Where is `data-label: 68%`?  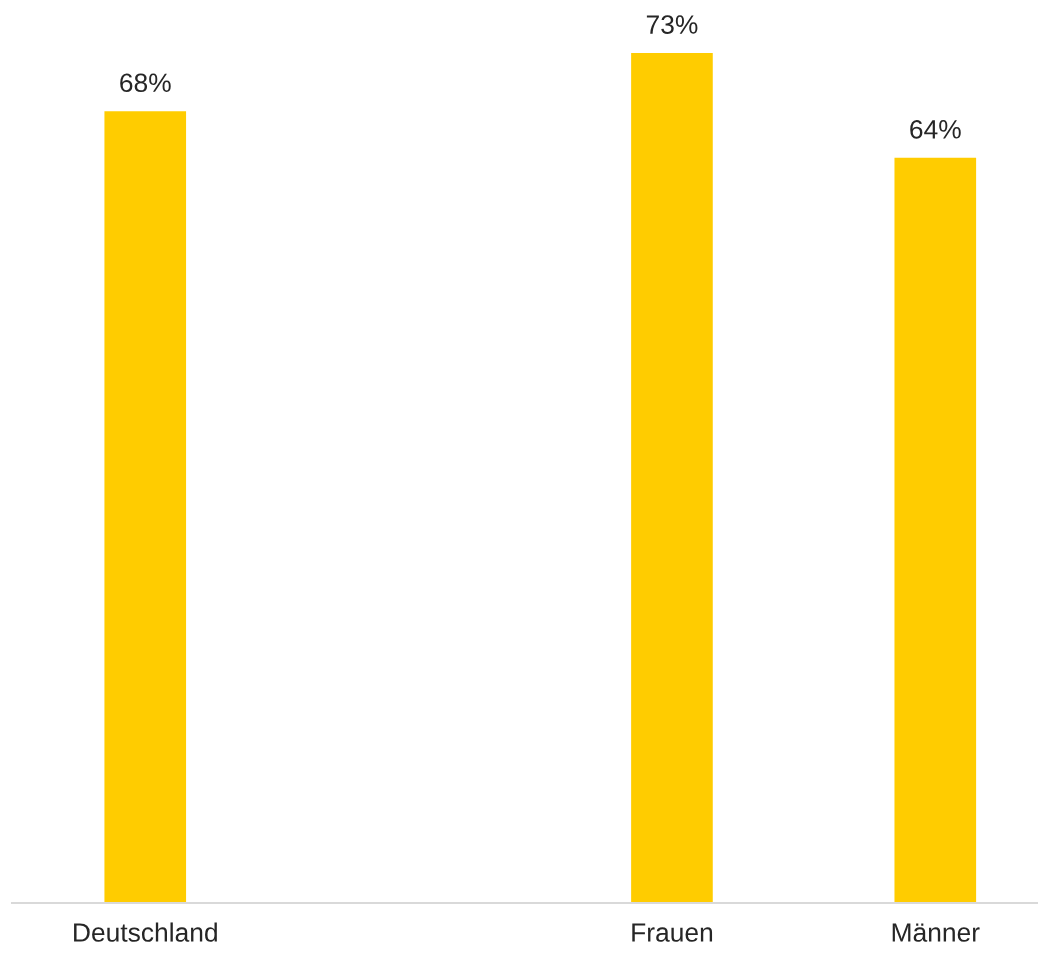
data-label: 68% is located at coordinates (145, 83).